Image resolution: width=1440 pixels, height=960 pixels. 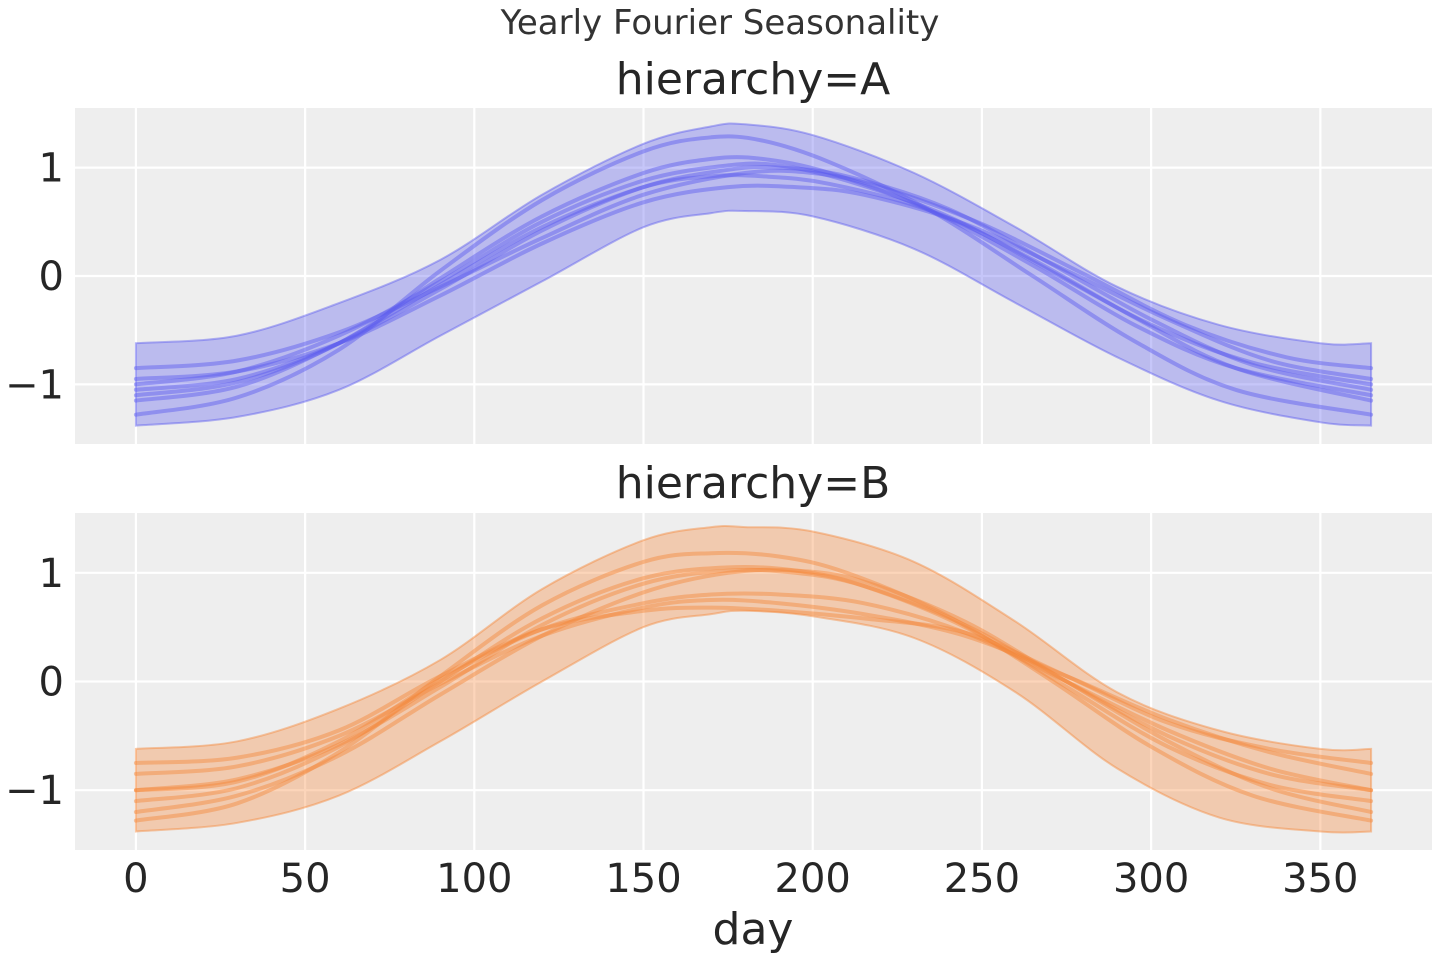 I want to click on subplot-b-xtick-label: 100, so click(x=474, y=879).